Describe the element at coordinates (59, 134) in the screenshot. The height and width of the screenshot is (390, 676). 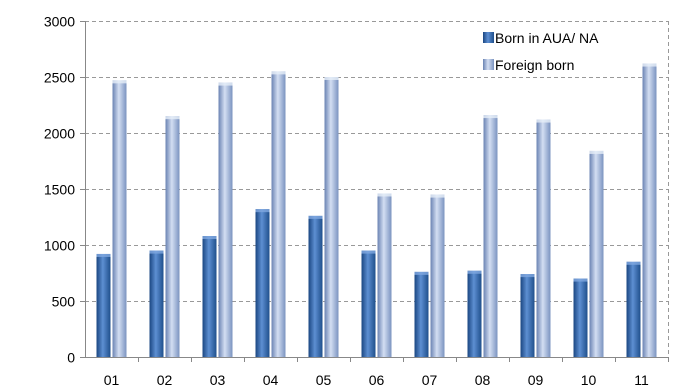
I see `y-tick-label: 2000` at that location.